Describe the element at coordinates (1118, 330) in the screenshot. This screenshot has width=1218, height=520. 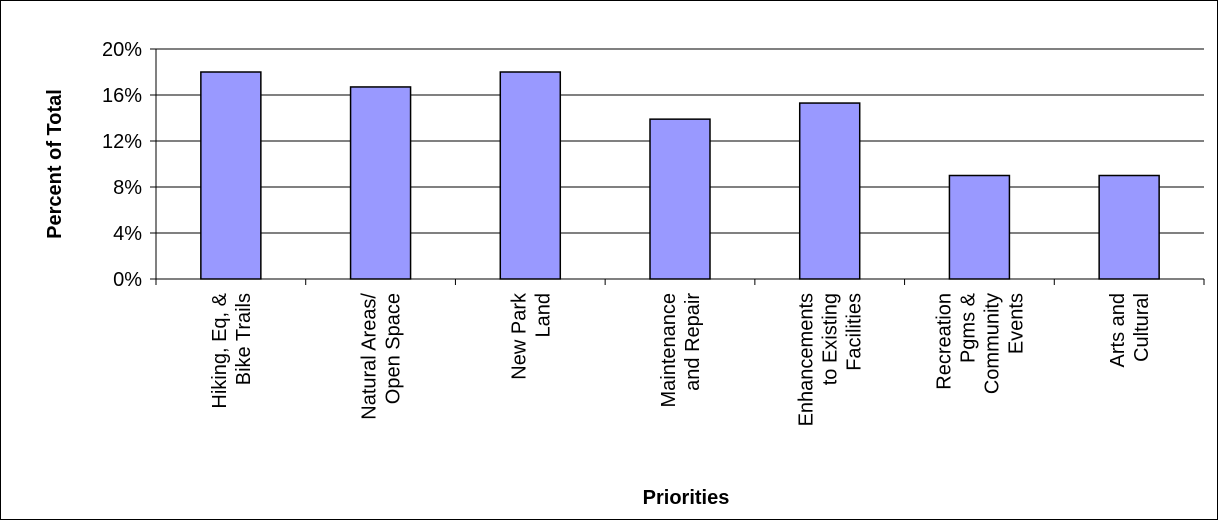
I see `x-category-label-line: Arts and` at that location.